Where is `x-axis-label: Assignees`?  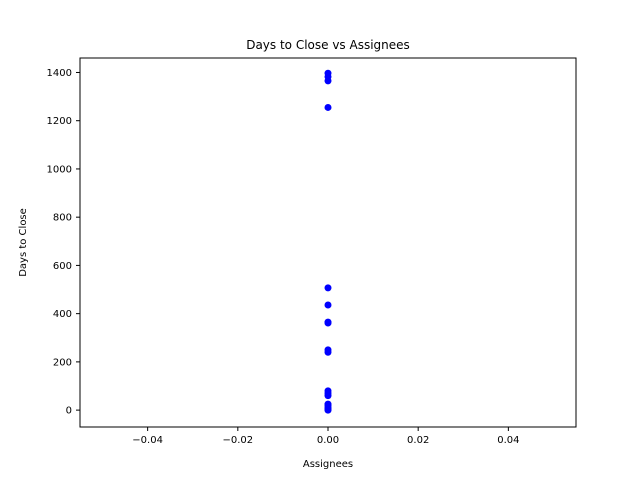
x-axis-label: Assignees is located at coordinates (328, 464).